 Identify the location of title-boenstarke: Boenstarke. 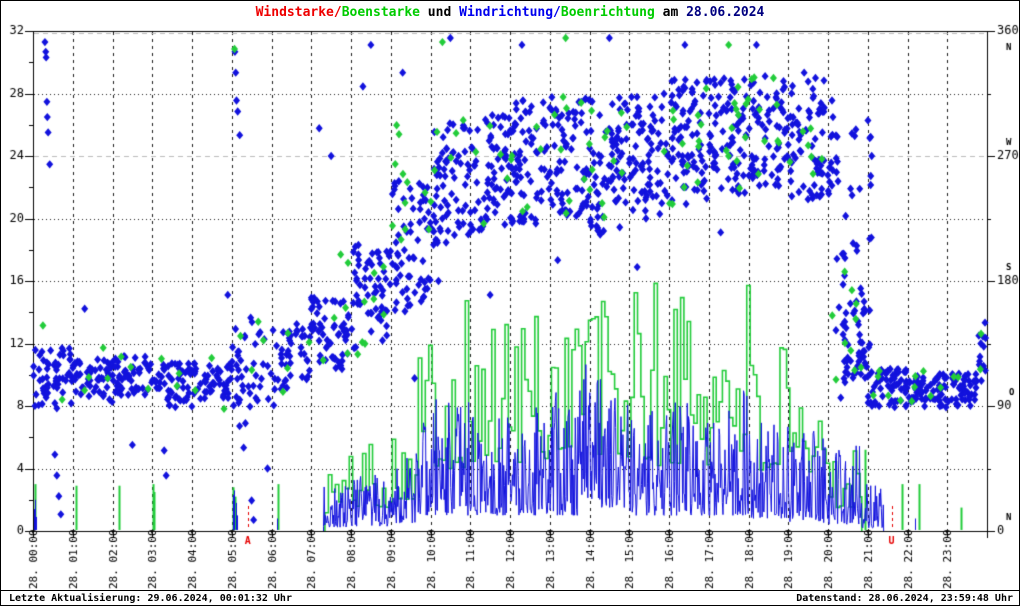
(380, 12).